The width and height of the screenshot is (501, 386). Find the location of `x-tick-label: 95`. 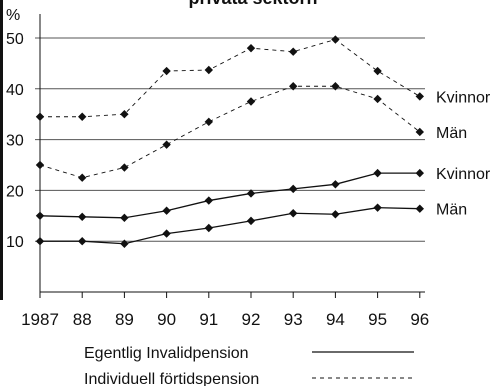

x-tick-label: 95 is located at coordinates (377, 319).